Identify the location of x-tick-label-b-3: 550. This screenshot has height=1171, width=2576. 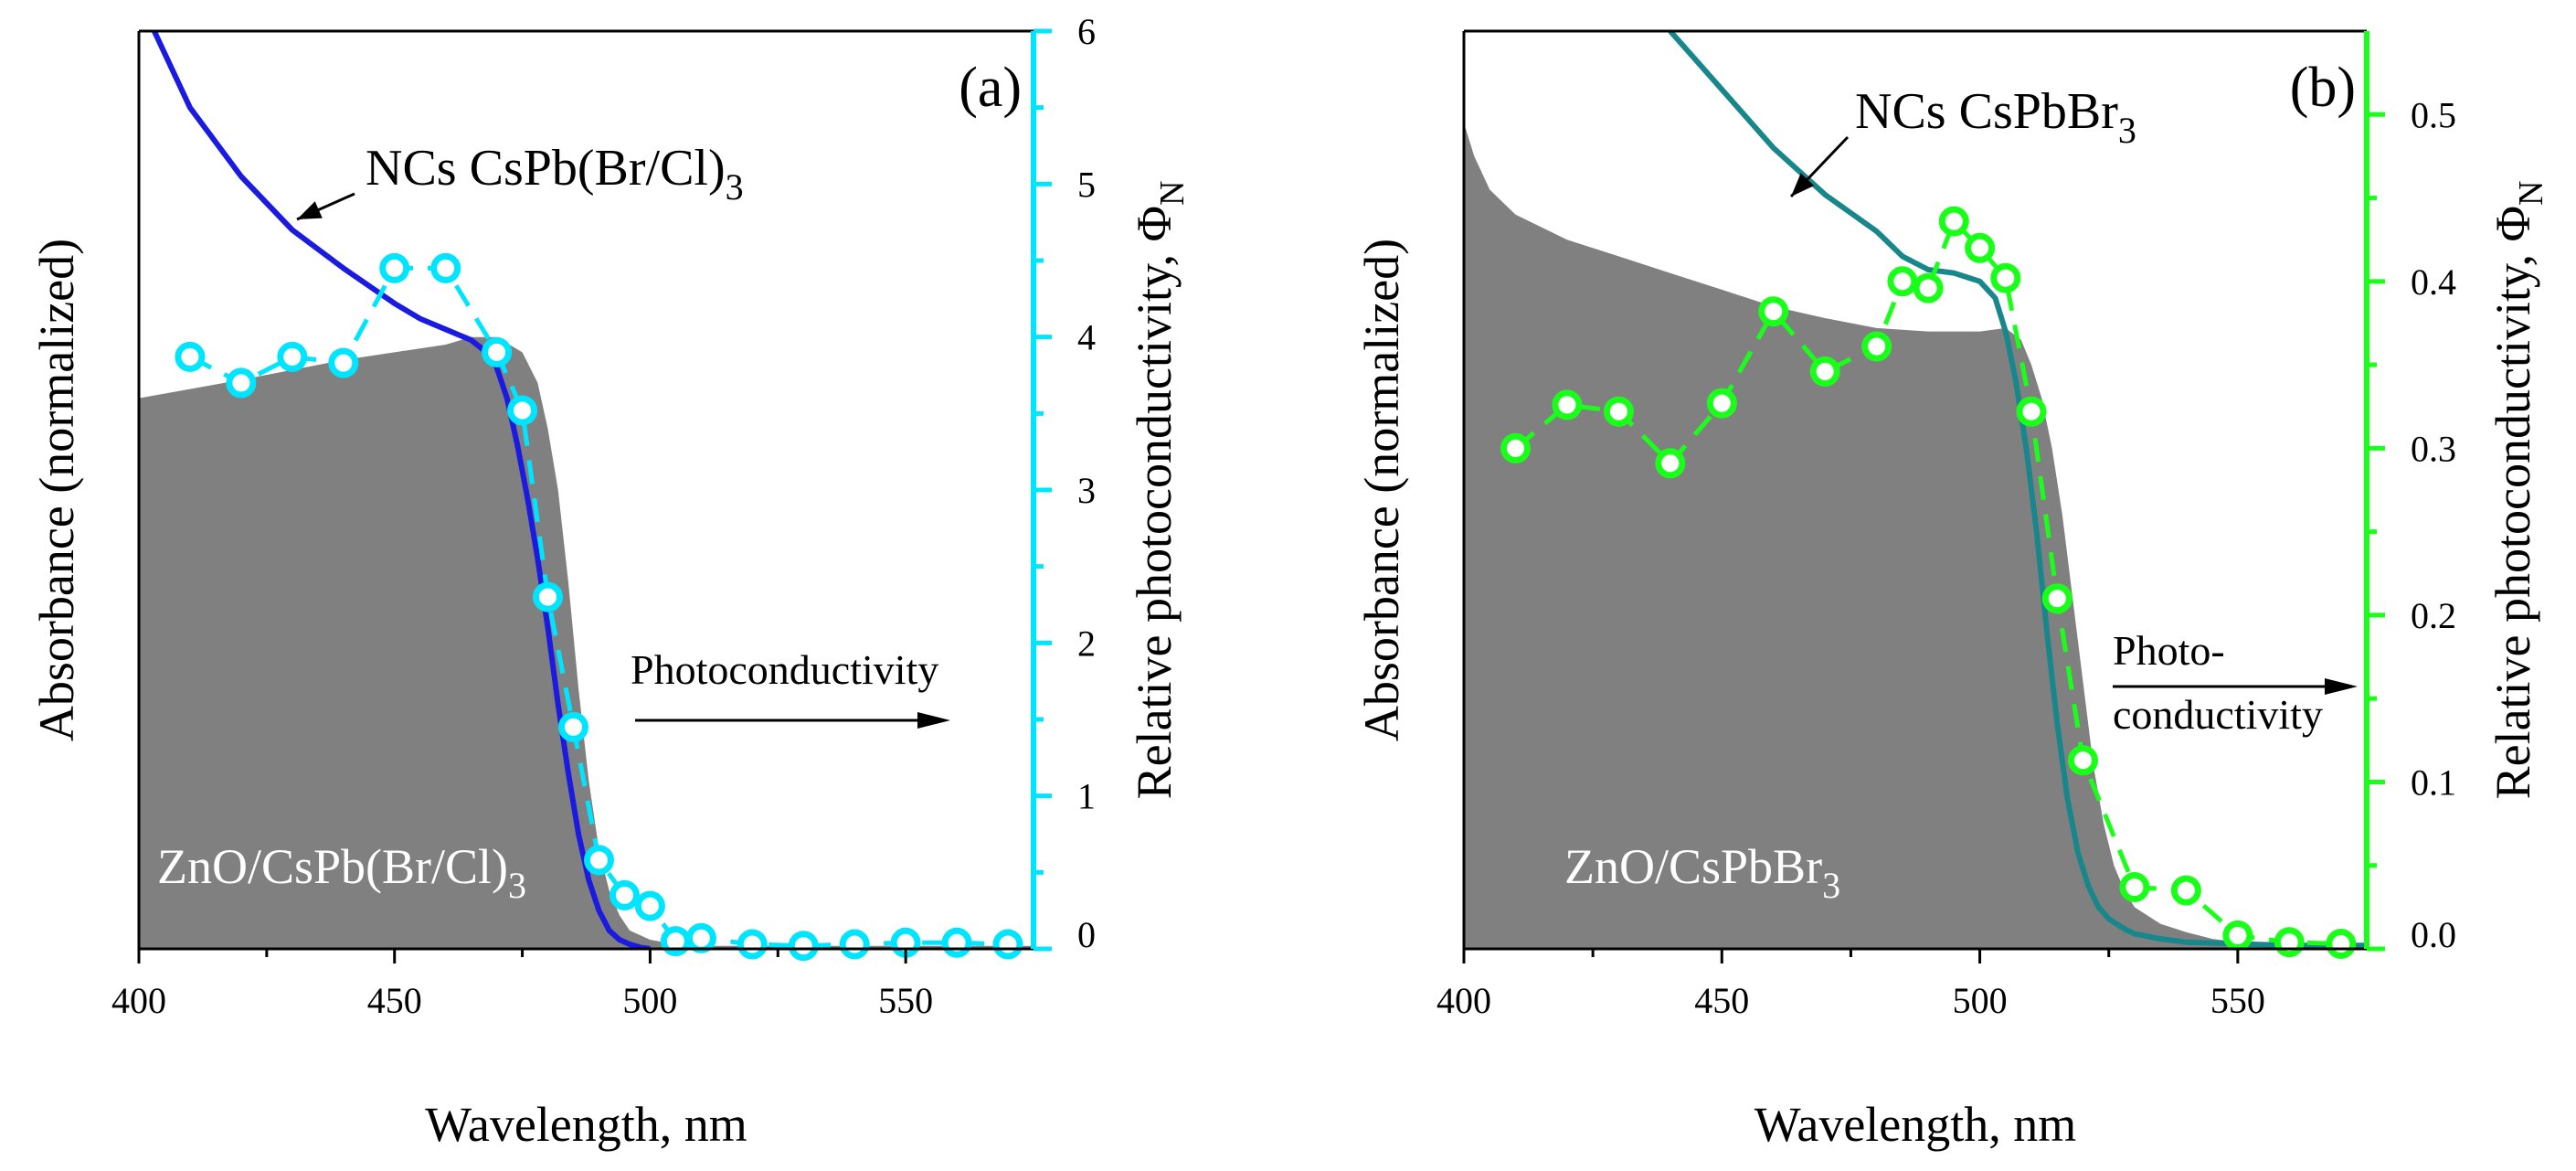
(2237, 1001).